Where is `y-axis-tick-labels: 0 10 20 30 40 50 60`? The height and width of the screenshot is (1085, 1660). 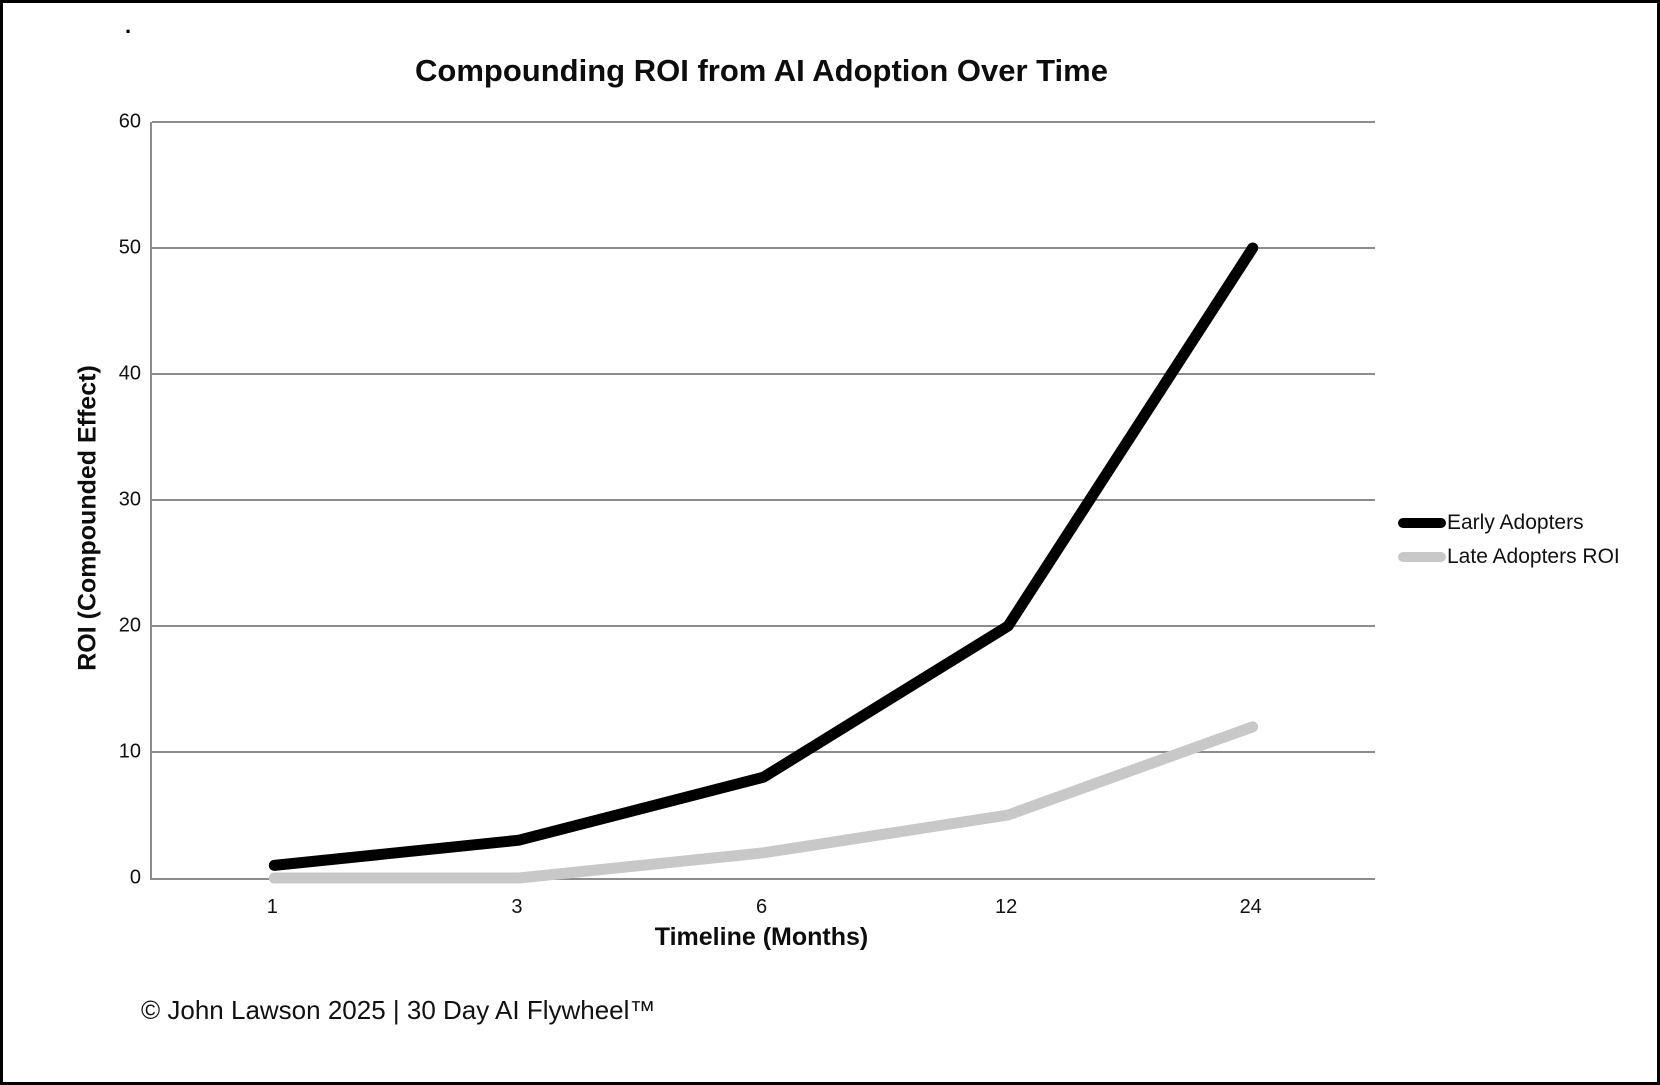
y-axis-tick-labels: 0 10 20 30 40 50 60 is located at coordinates (86, 500).